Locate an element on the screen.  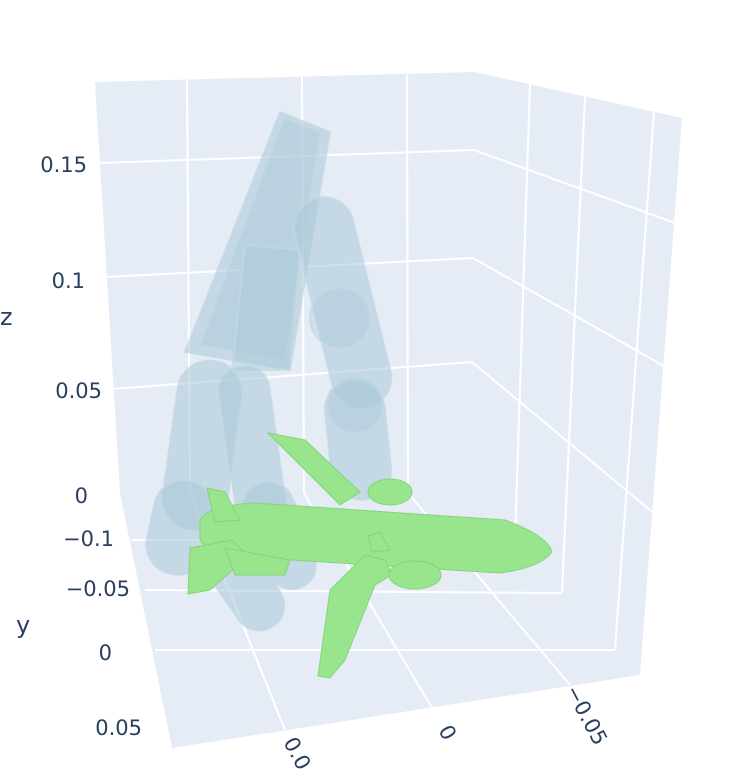
finger-lower-segment is located at coordinates (358, 440).